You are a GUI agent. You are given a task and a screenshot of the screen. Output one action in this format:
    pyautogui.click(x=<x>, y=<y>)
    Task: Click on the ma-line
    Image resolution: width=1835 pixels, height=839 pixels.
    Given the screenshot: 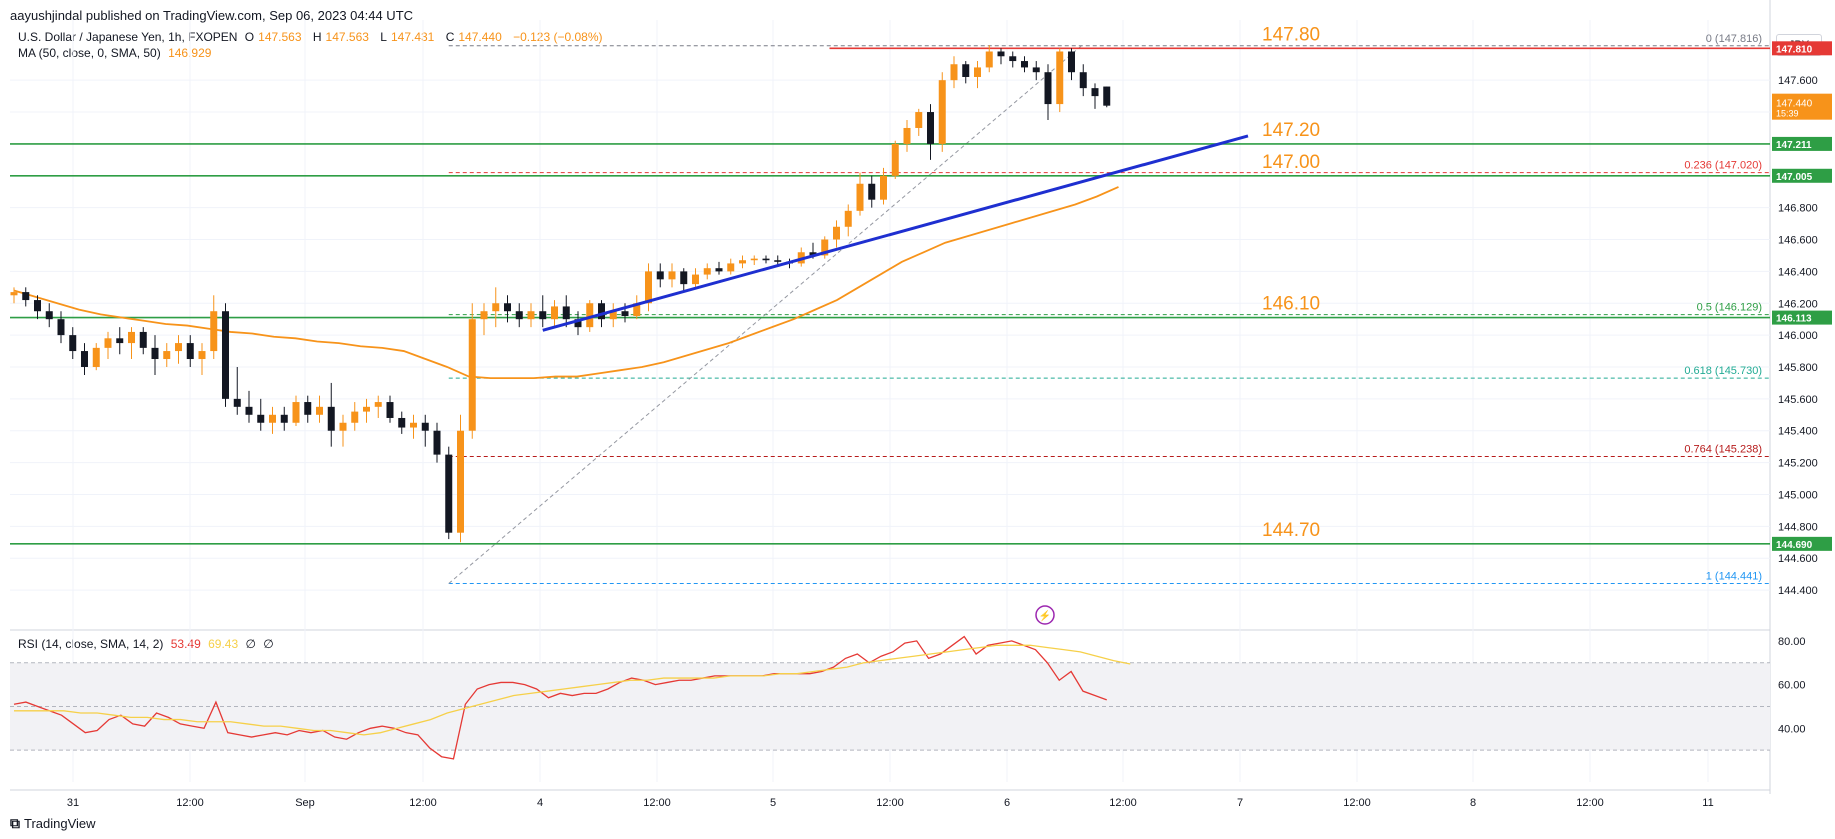 What is the action you would take?
    pyautogui.click(x=566, y=283)
    